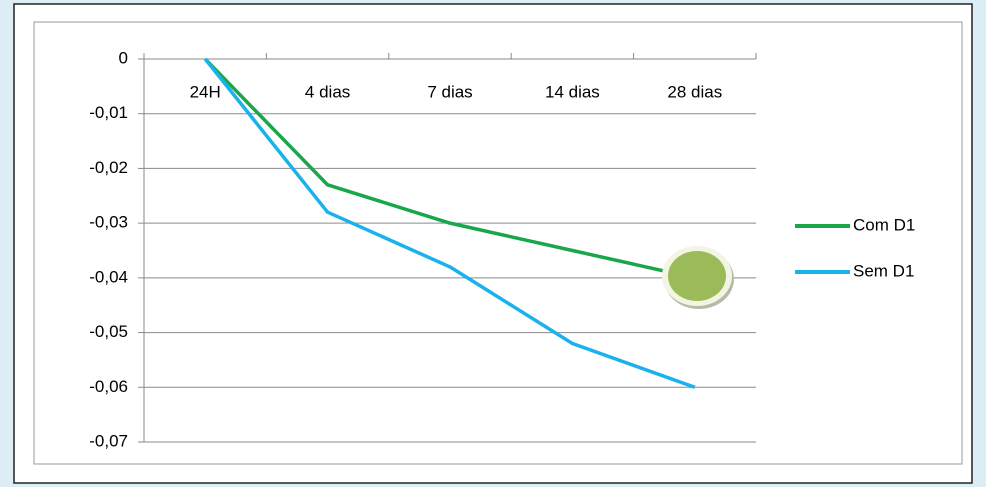 The height and width of the screenshot is (487, 986). I want to click on decoration-disc, so click(697, 276).